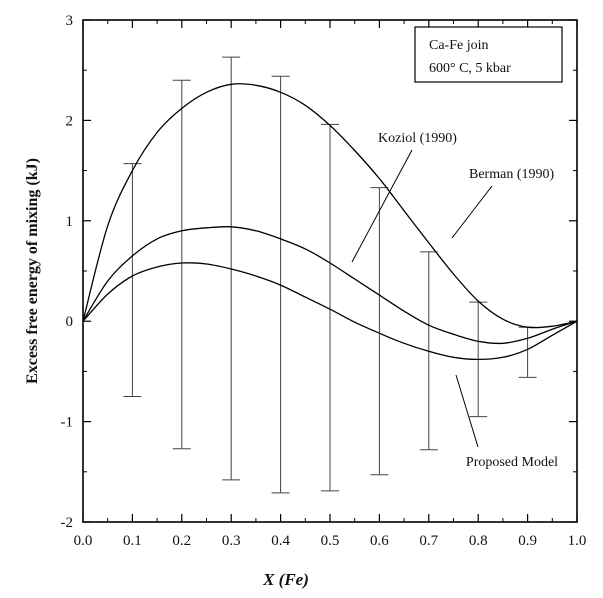  Describe the element at coordinates (285, 579) in the screenshot. I see `x-axis-title: X (Fe)` at that location.